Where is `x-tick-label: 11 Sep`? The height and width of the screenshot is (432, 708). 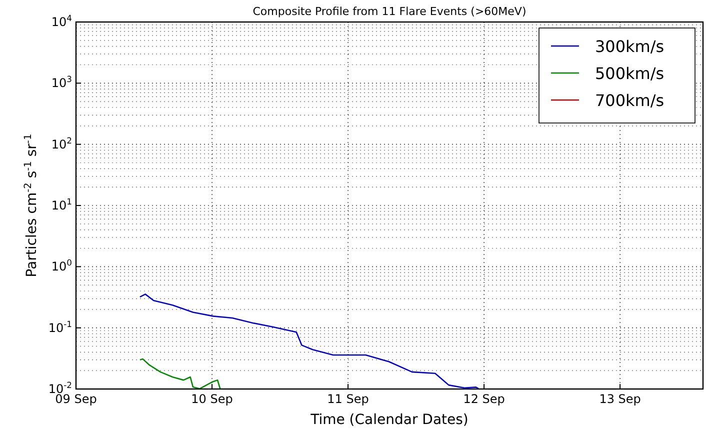 x-tick-label: 11 Sep is located at coordinates (348, 399).